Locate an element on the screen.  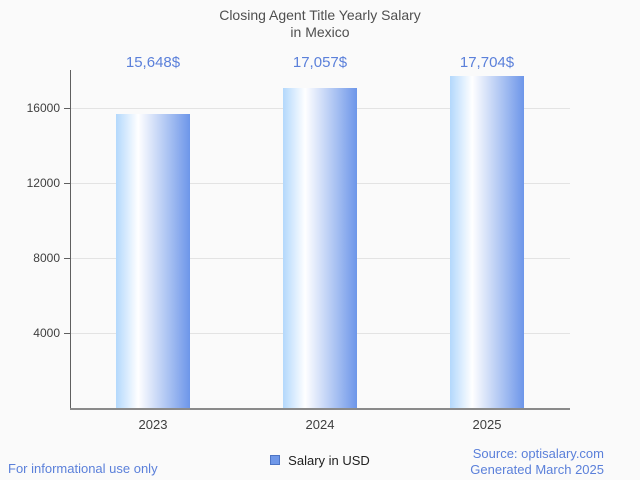
value-label-2023: 15,648$ is located at coordinates (153, 62).